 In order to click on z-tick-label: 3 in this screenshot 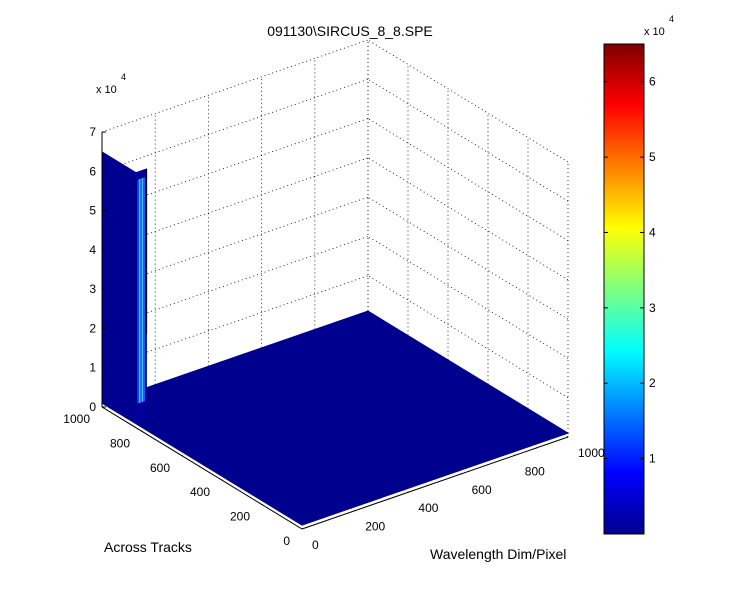, I will do `click(92, 289)`.